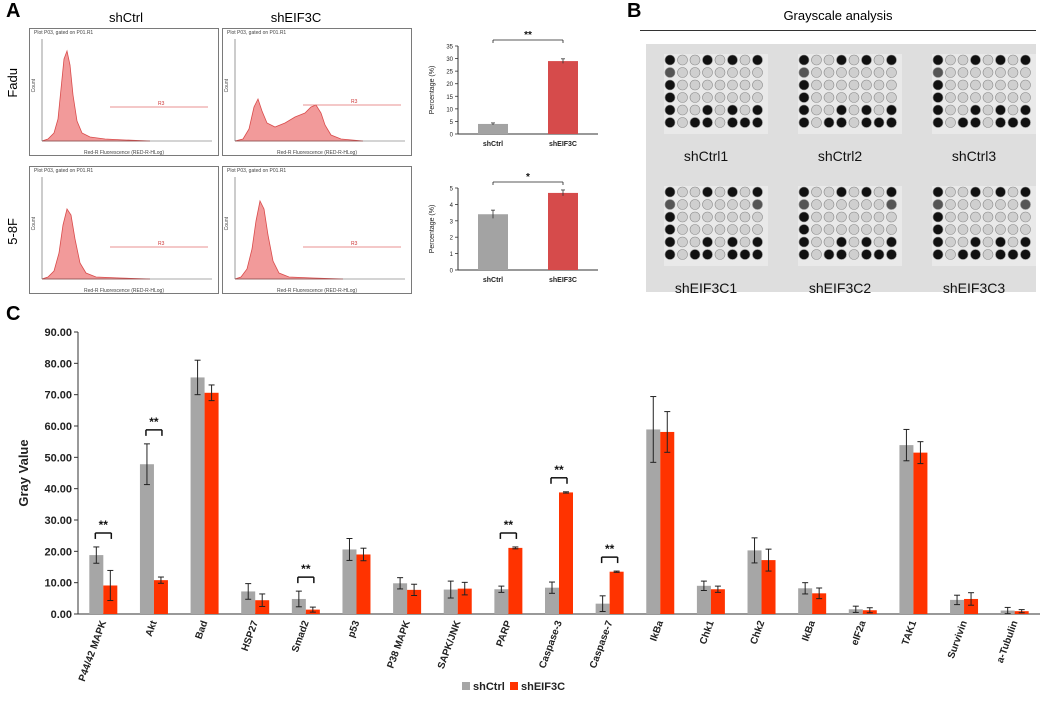 The height and width of the screenshot is (708, 1052). I want to click on blot-label-shctrl2: shCtrl2, so click(840, 156).